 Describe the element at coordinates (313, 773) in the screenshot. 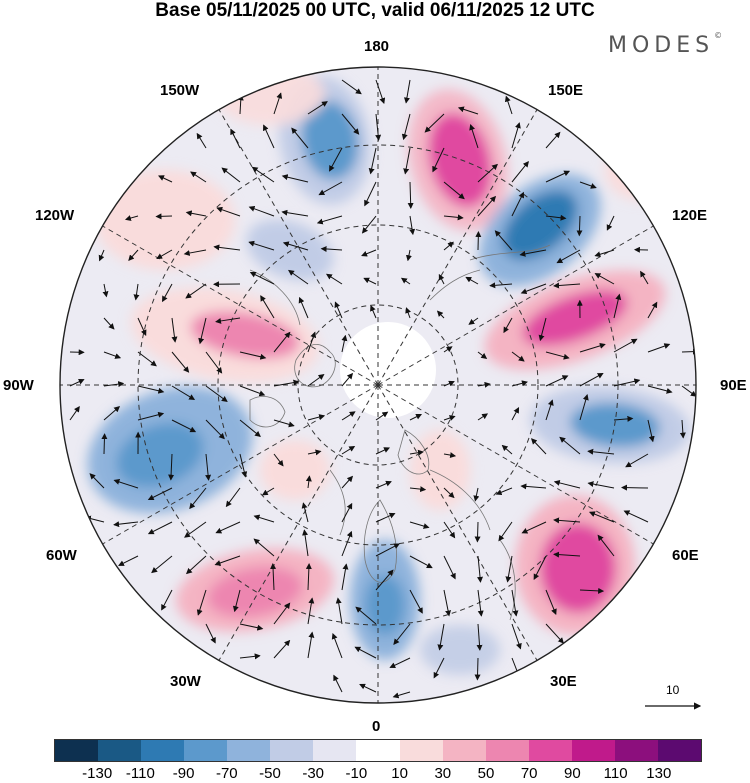

I see `colorbar-label: -30` at that location.